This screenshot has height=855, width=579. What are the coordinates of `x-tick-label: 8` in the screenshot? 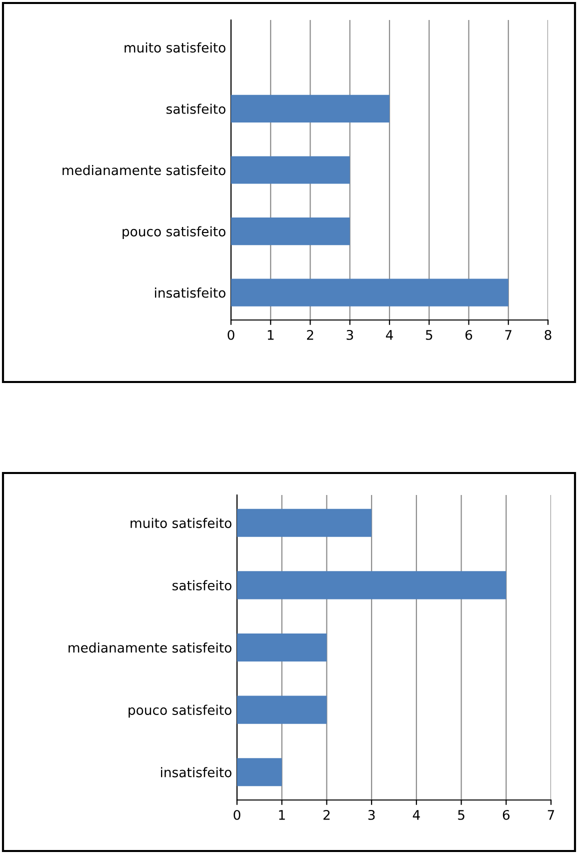 It's located at (548, 335).